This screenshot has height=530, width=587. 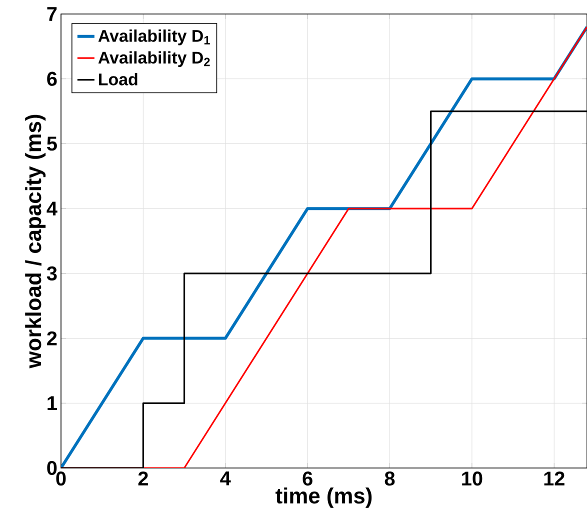 I want to click on y-tick-label: 4, so click(x=52, y=209).